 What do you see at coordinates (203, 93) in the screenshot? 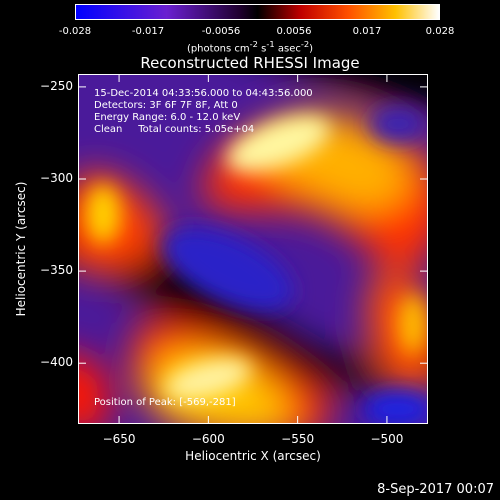
I see `annotation-time-range: 15-Dec-2014 04:33:56.000 to 04:43:56.000` at bounding box center [203, 93].